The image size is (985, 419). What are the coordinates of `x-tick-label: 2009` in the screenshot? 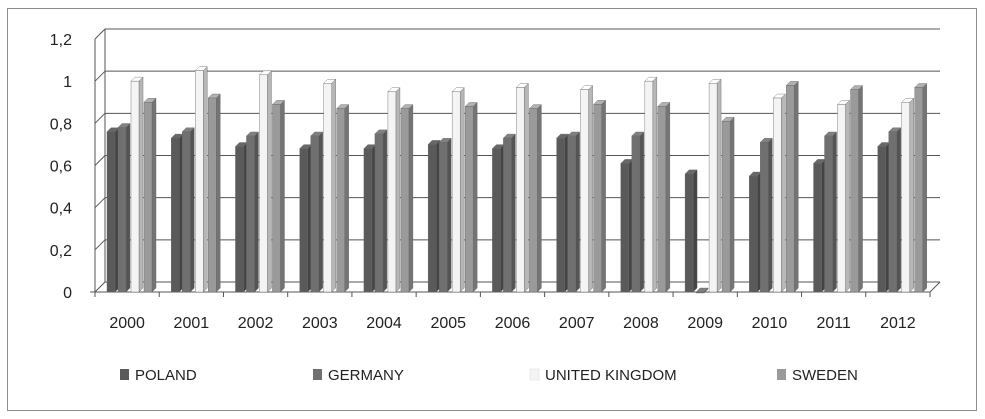 It's located at (705, 323).